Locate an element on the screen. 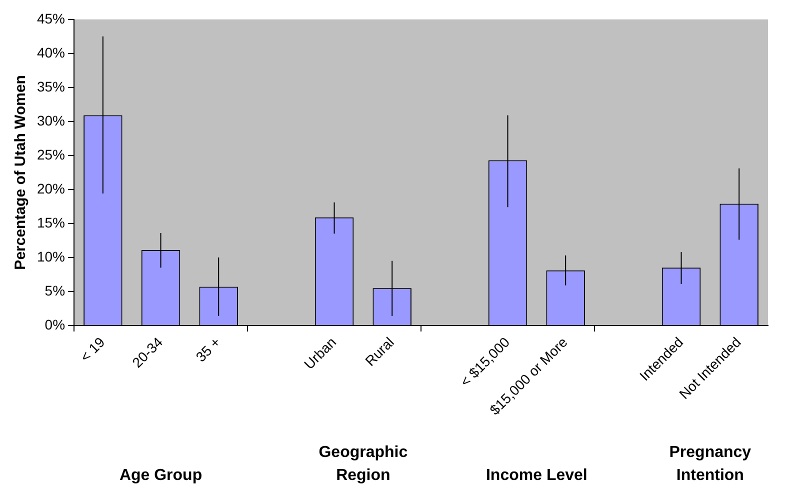 Image resolution: width=788 pixels, height=492 pixels. y-tick-label: 35% is located at coordinates (51, 86).